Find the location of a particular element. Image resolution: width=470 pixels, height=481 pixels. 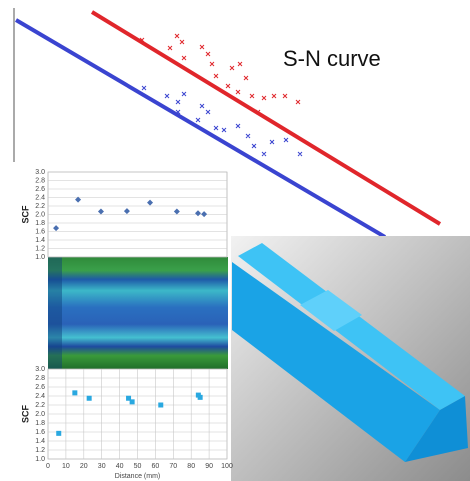

mesh-edge is located at coordinates (55, 313).